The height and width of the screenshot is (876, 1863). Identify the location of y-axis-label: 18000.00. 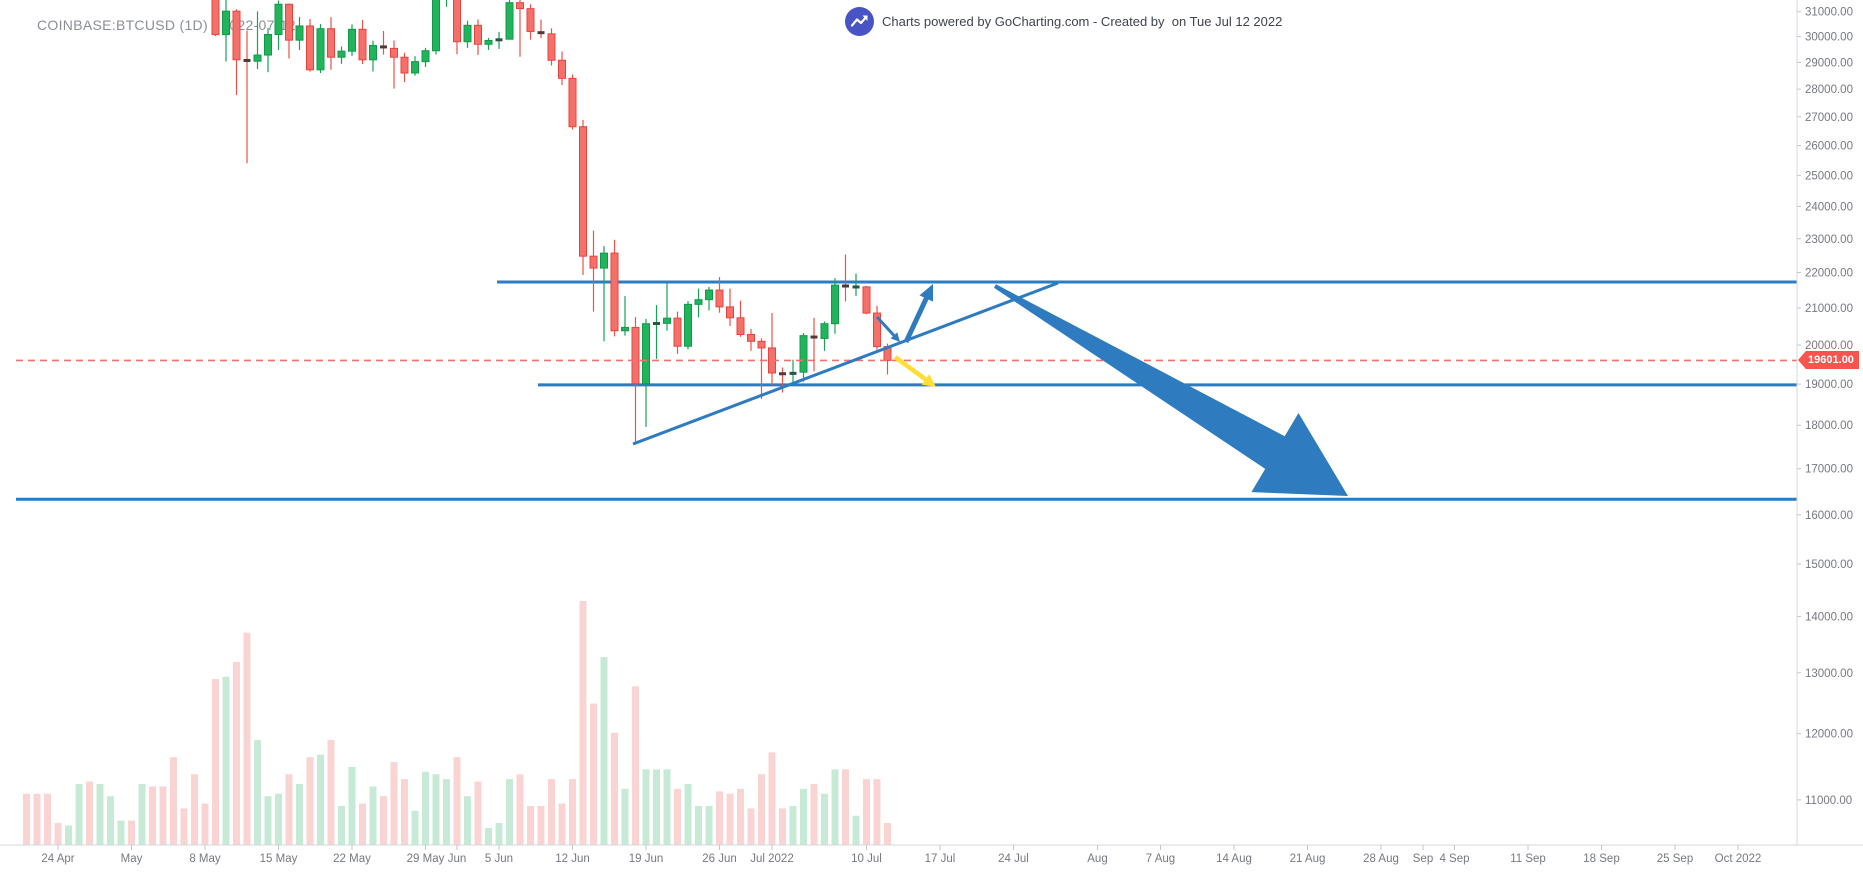
(1829, 426).